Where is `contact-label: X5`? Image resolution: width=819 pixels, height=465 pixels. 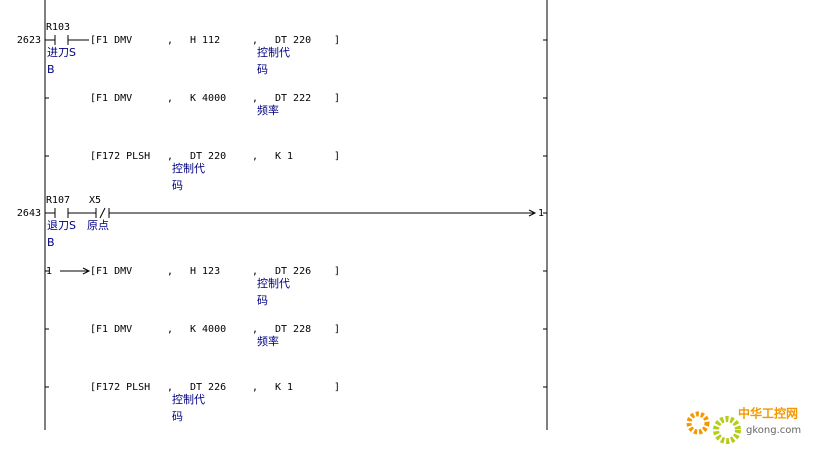
contact-label: X5 is located at coordinates (95, 200).